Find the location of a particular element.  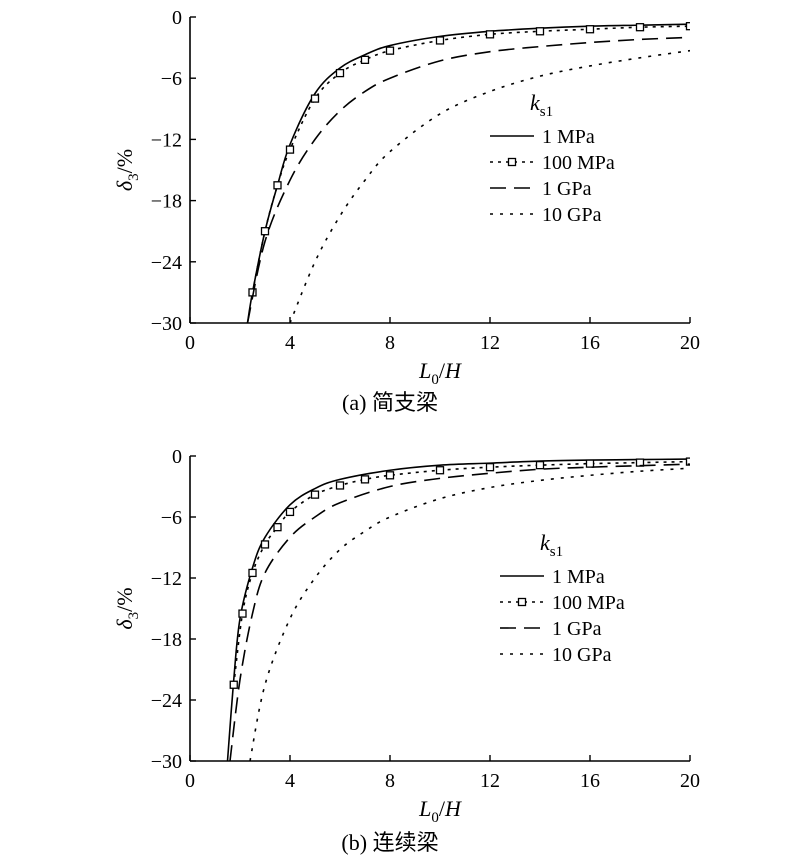

figure-caption: (b) 连续梁 is located at coordinates (389, 842).